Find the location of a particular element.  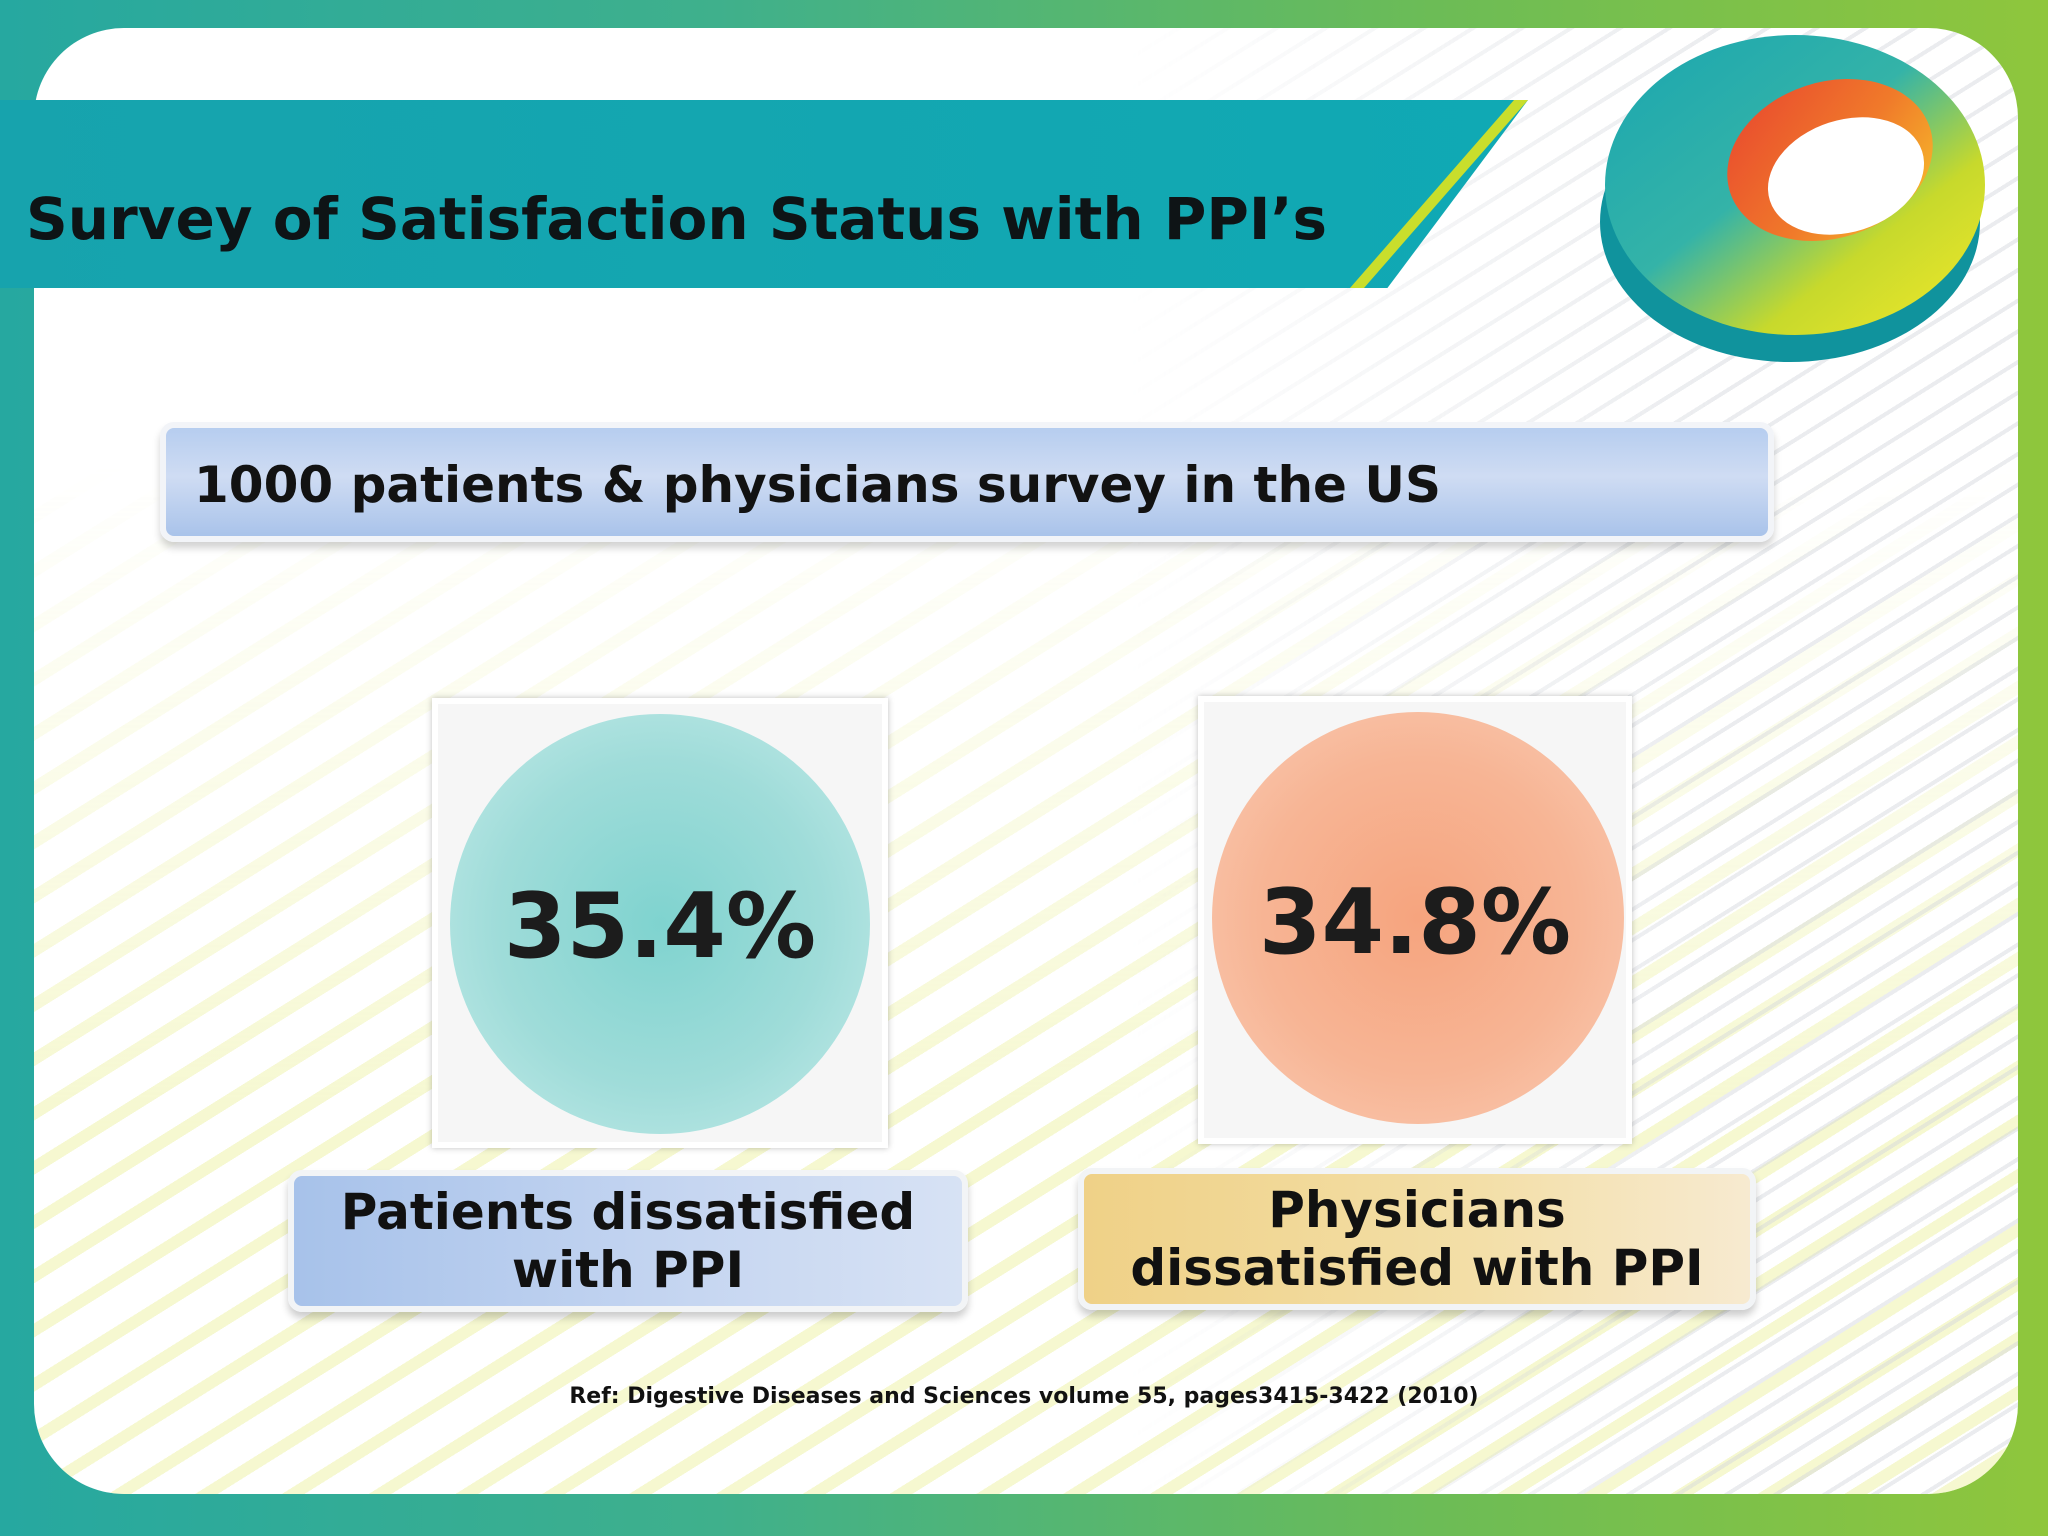

patients-label-line2: with PPI is located at coordinates (628, 1270).